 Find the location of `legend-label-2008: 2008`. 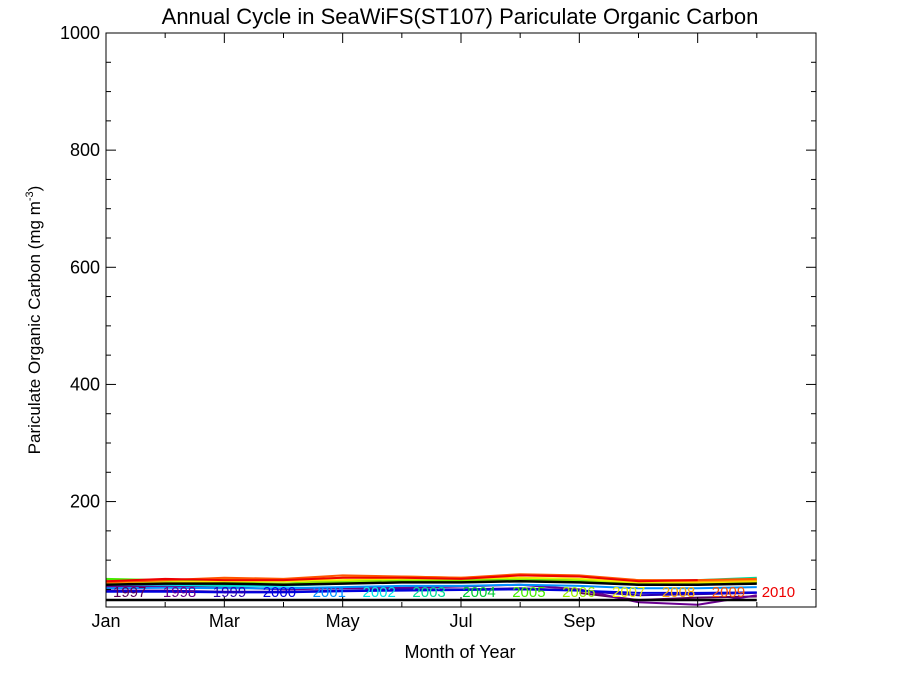

legend-label-2008: 2008 is located at coordinates (678, 592).